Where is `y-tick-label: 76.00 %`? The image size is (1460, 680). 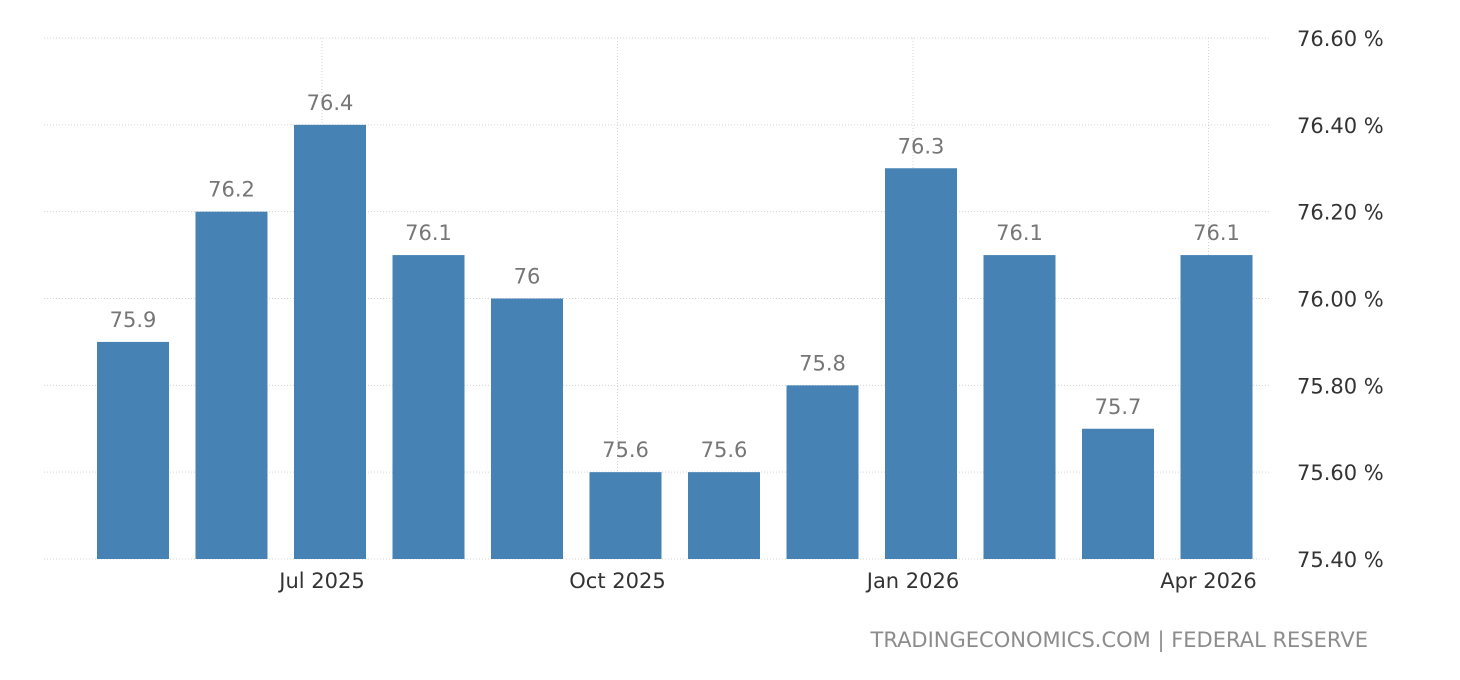
y-tick-label: 76.00 % is located at coordinates (1340, 300).